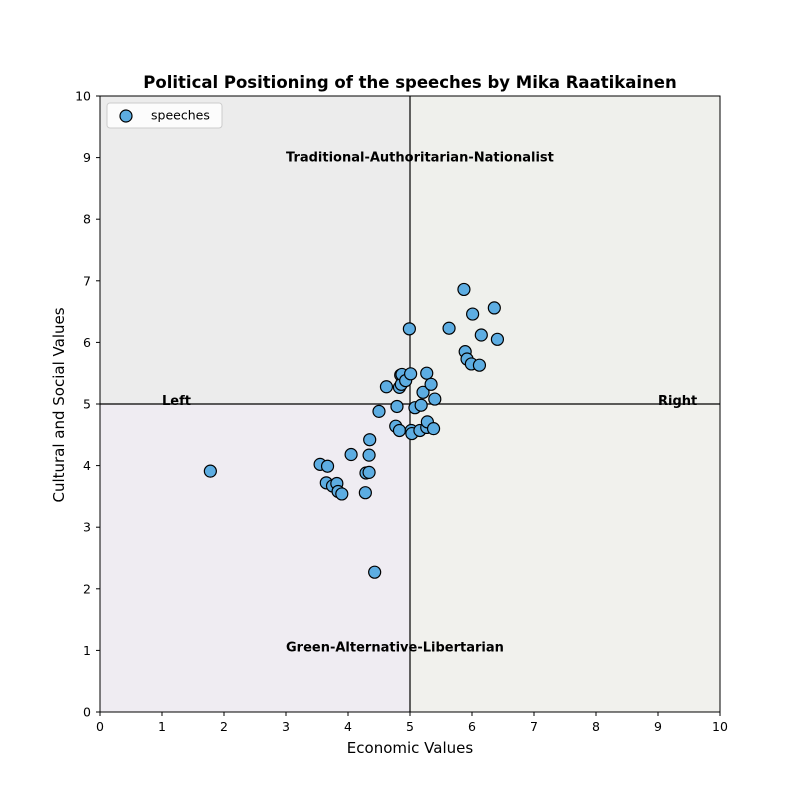 The height and width of the screenshot is (805, 800). Describe the element at coordinates (677, 401) in the screenshot. I see `quadrant-annotation: Right` at that location.